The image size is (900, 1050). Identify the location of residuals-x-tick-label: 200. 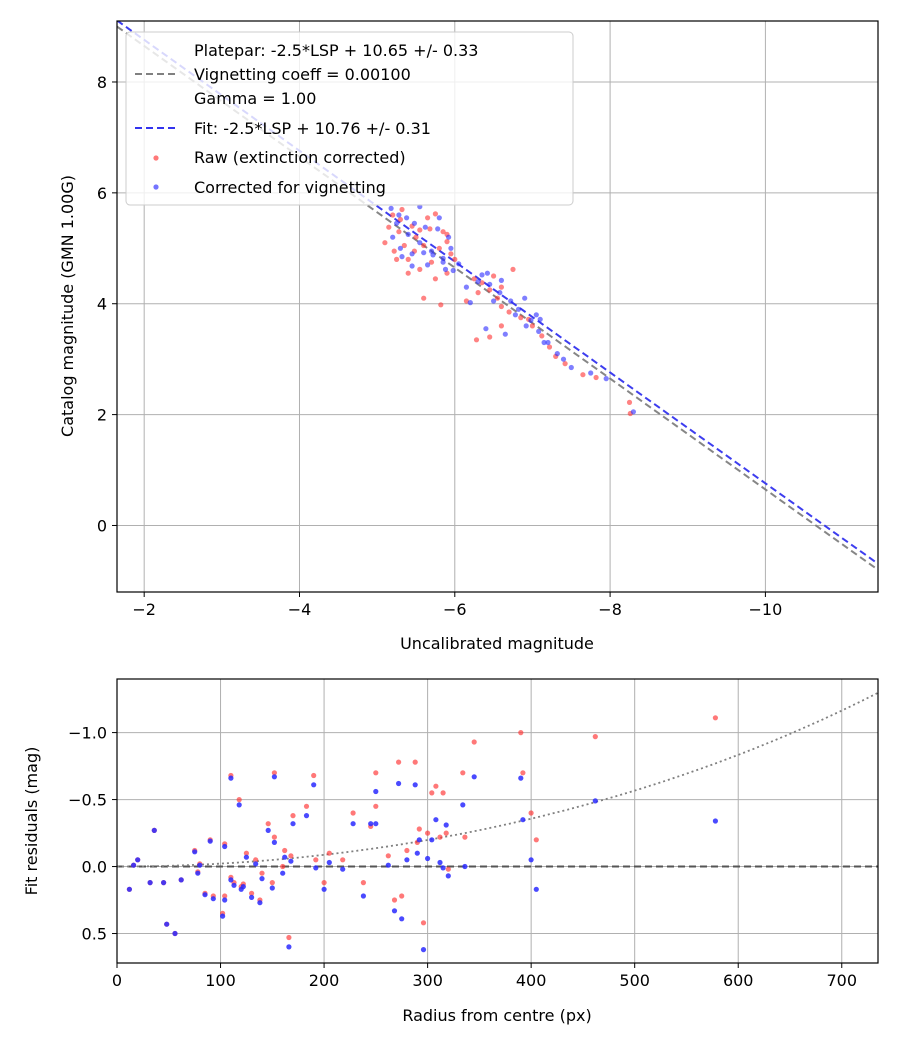
(324, 980).